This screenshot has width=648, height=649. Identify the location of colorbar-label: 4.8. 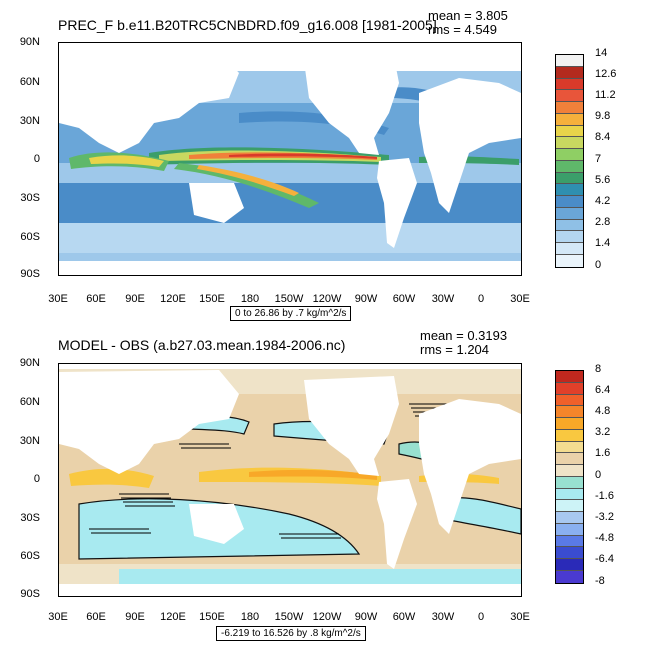
(603, 411).